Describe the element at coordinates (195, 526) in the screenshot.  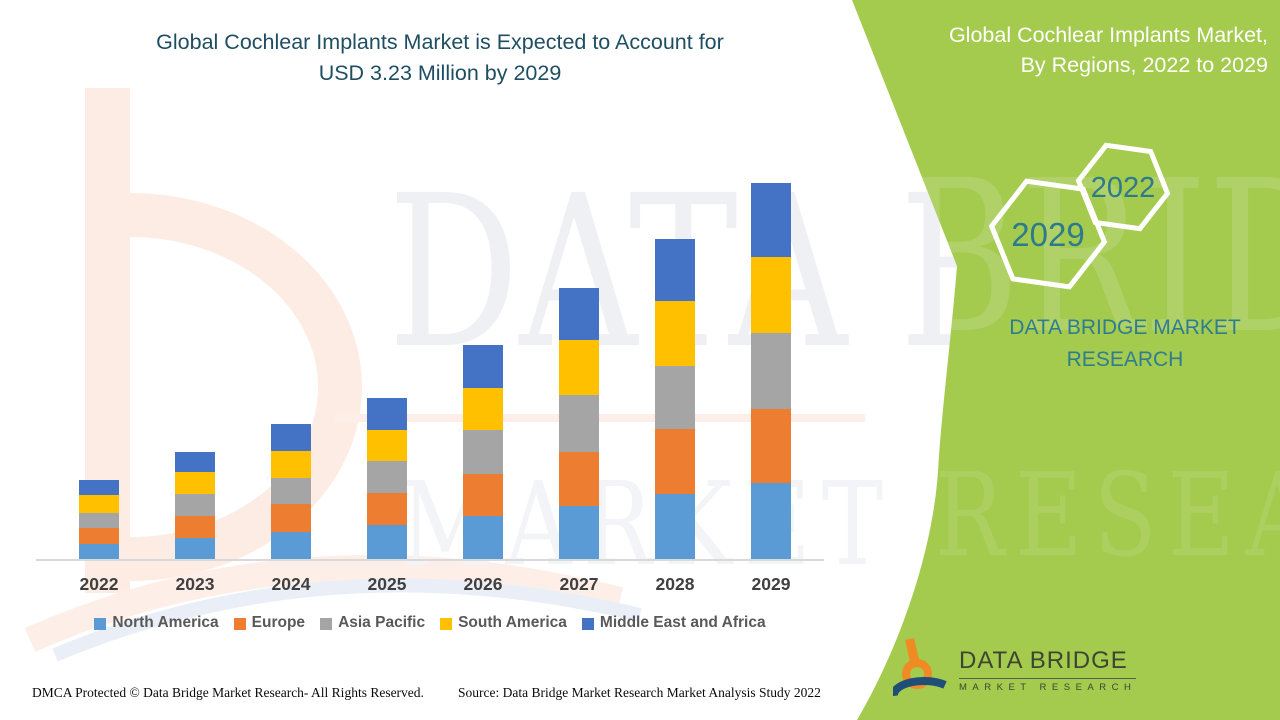
I see `segment-2023-europe` at that location.